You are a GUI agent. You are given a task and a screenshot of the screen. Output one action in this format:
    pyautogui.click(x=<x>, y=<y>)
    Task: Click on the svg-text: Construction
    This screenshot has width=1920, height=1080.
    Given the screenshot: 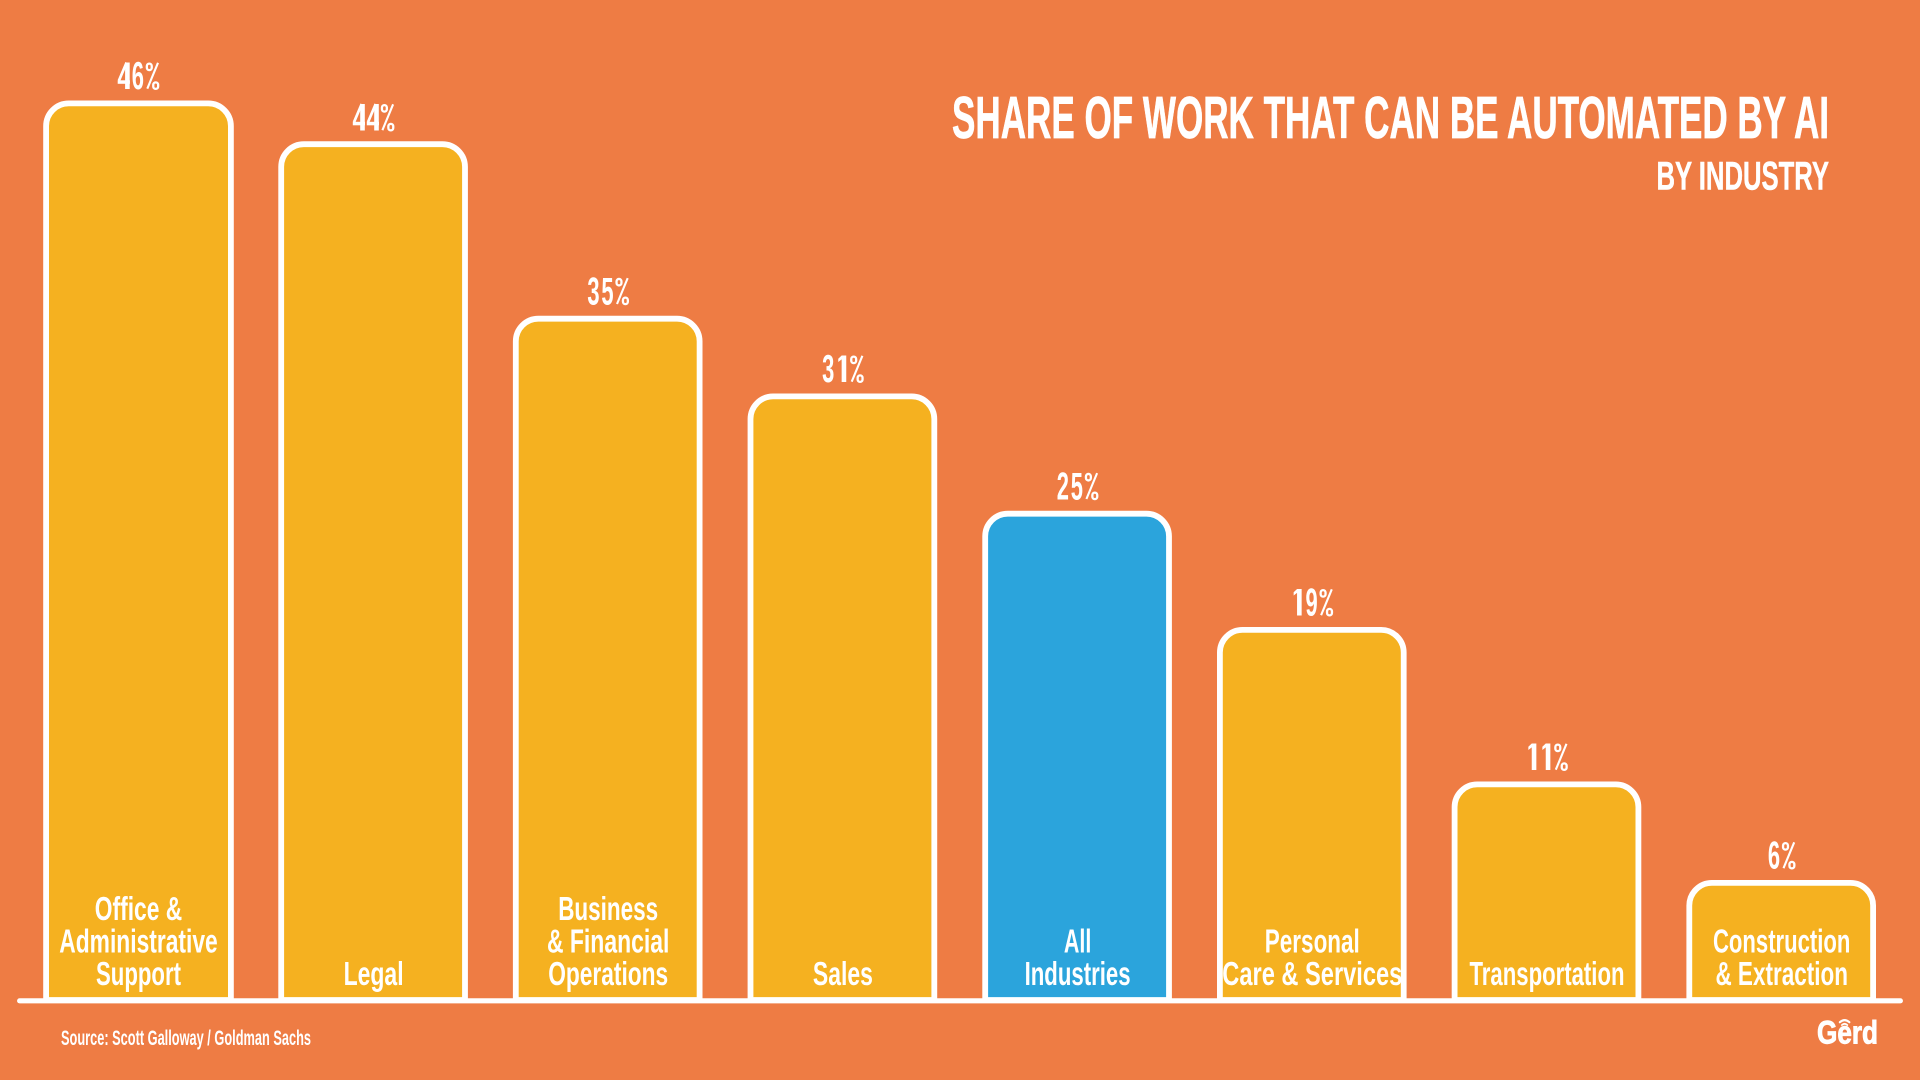 What is the action you would take?
    pyautogui.click(x=1782, y=941)
    